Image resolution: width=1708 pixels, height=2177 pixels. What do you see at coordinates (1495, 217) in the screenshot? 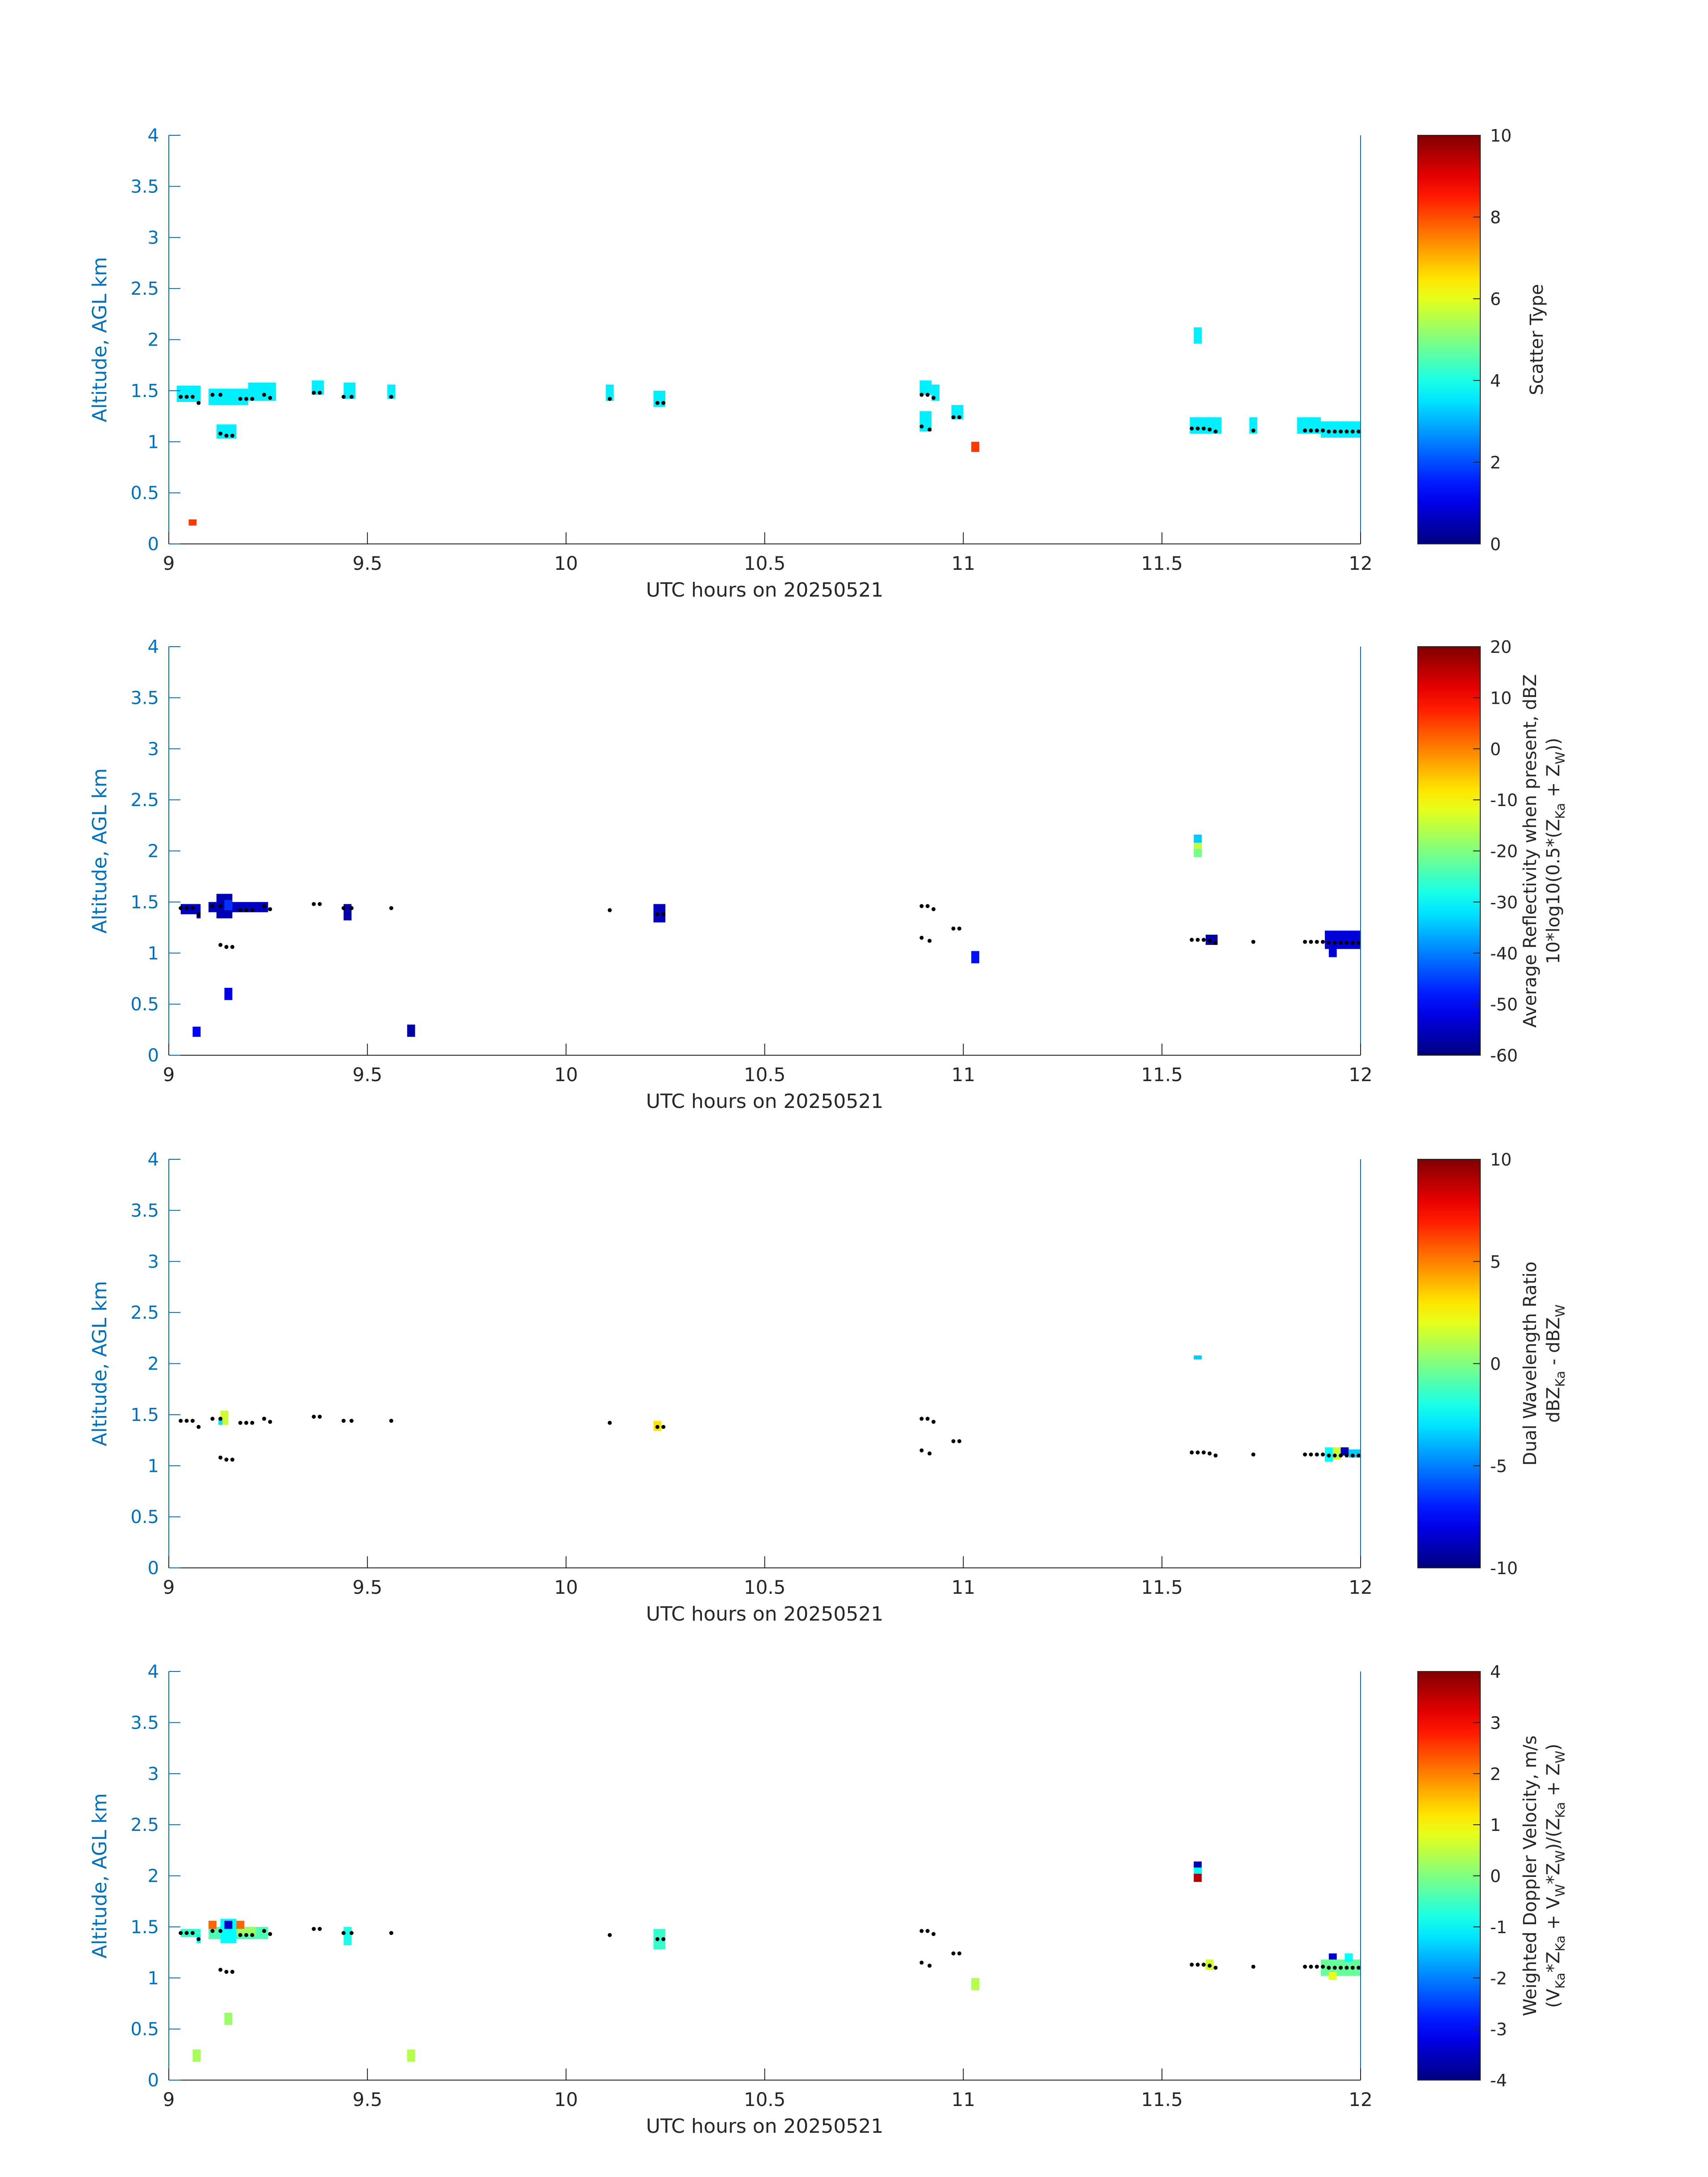
I see `colorbar-tick-label: 8` at bounding box center [1495, 217].